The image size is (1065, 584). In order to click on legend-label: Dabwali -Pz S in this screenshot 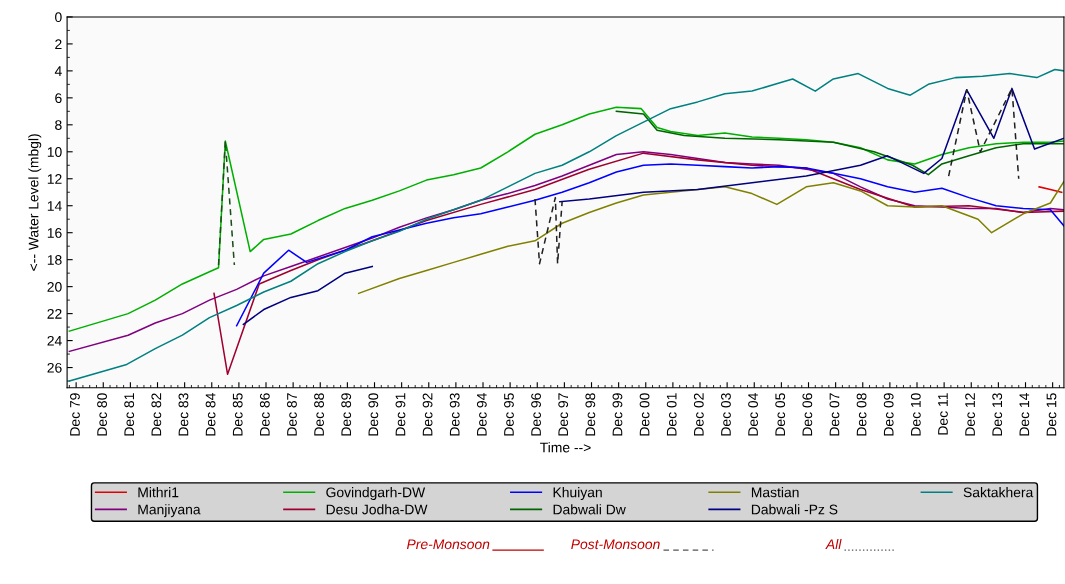, I will do `click(794, 509)`.